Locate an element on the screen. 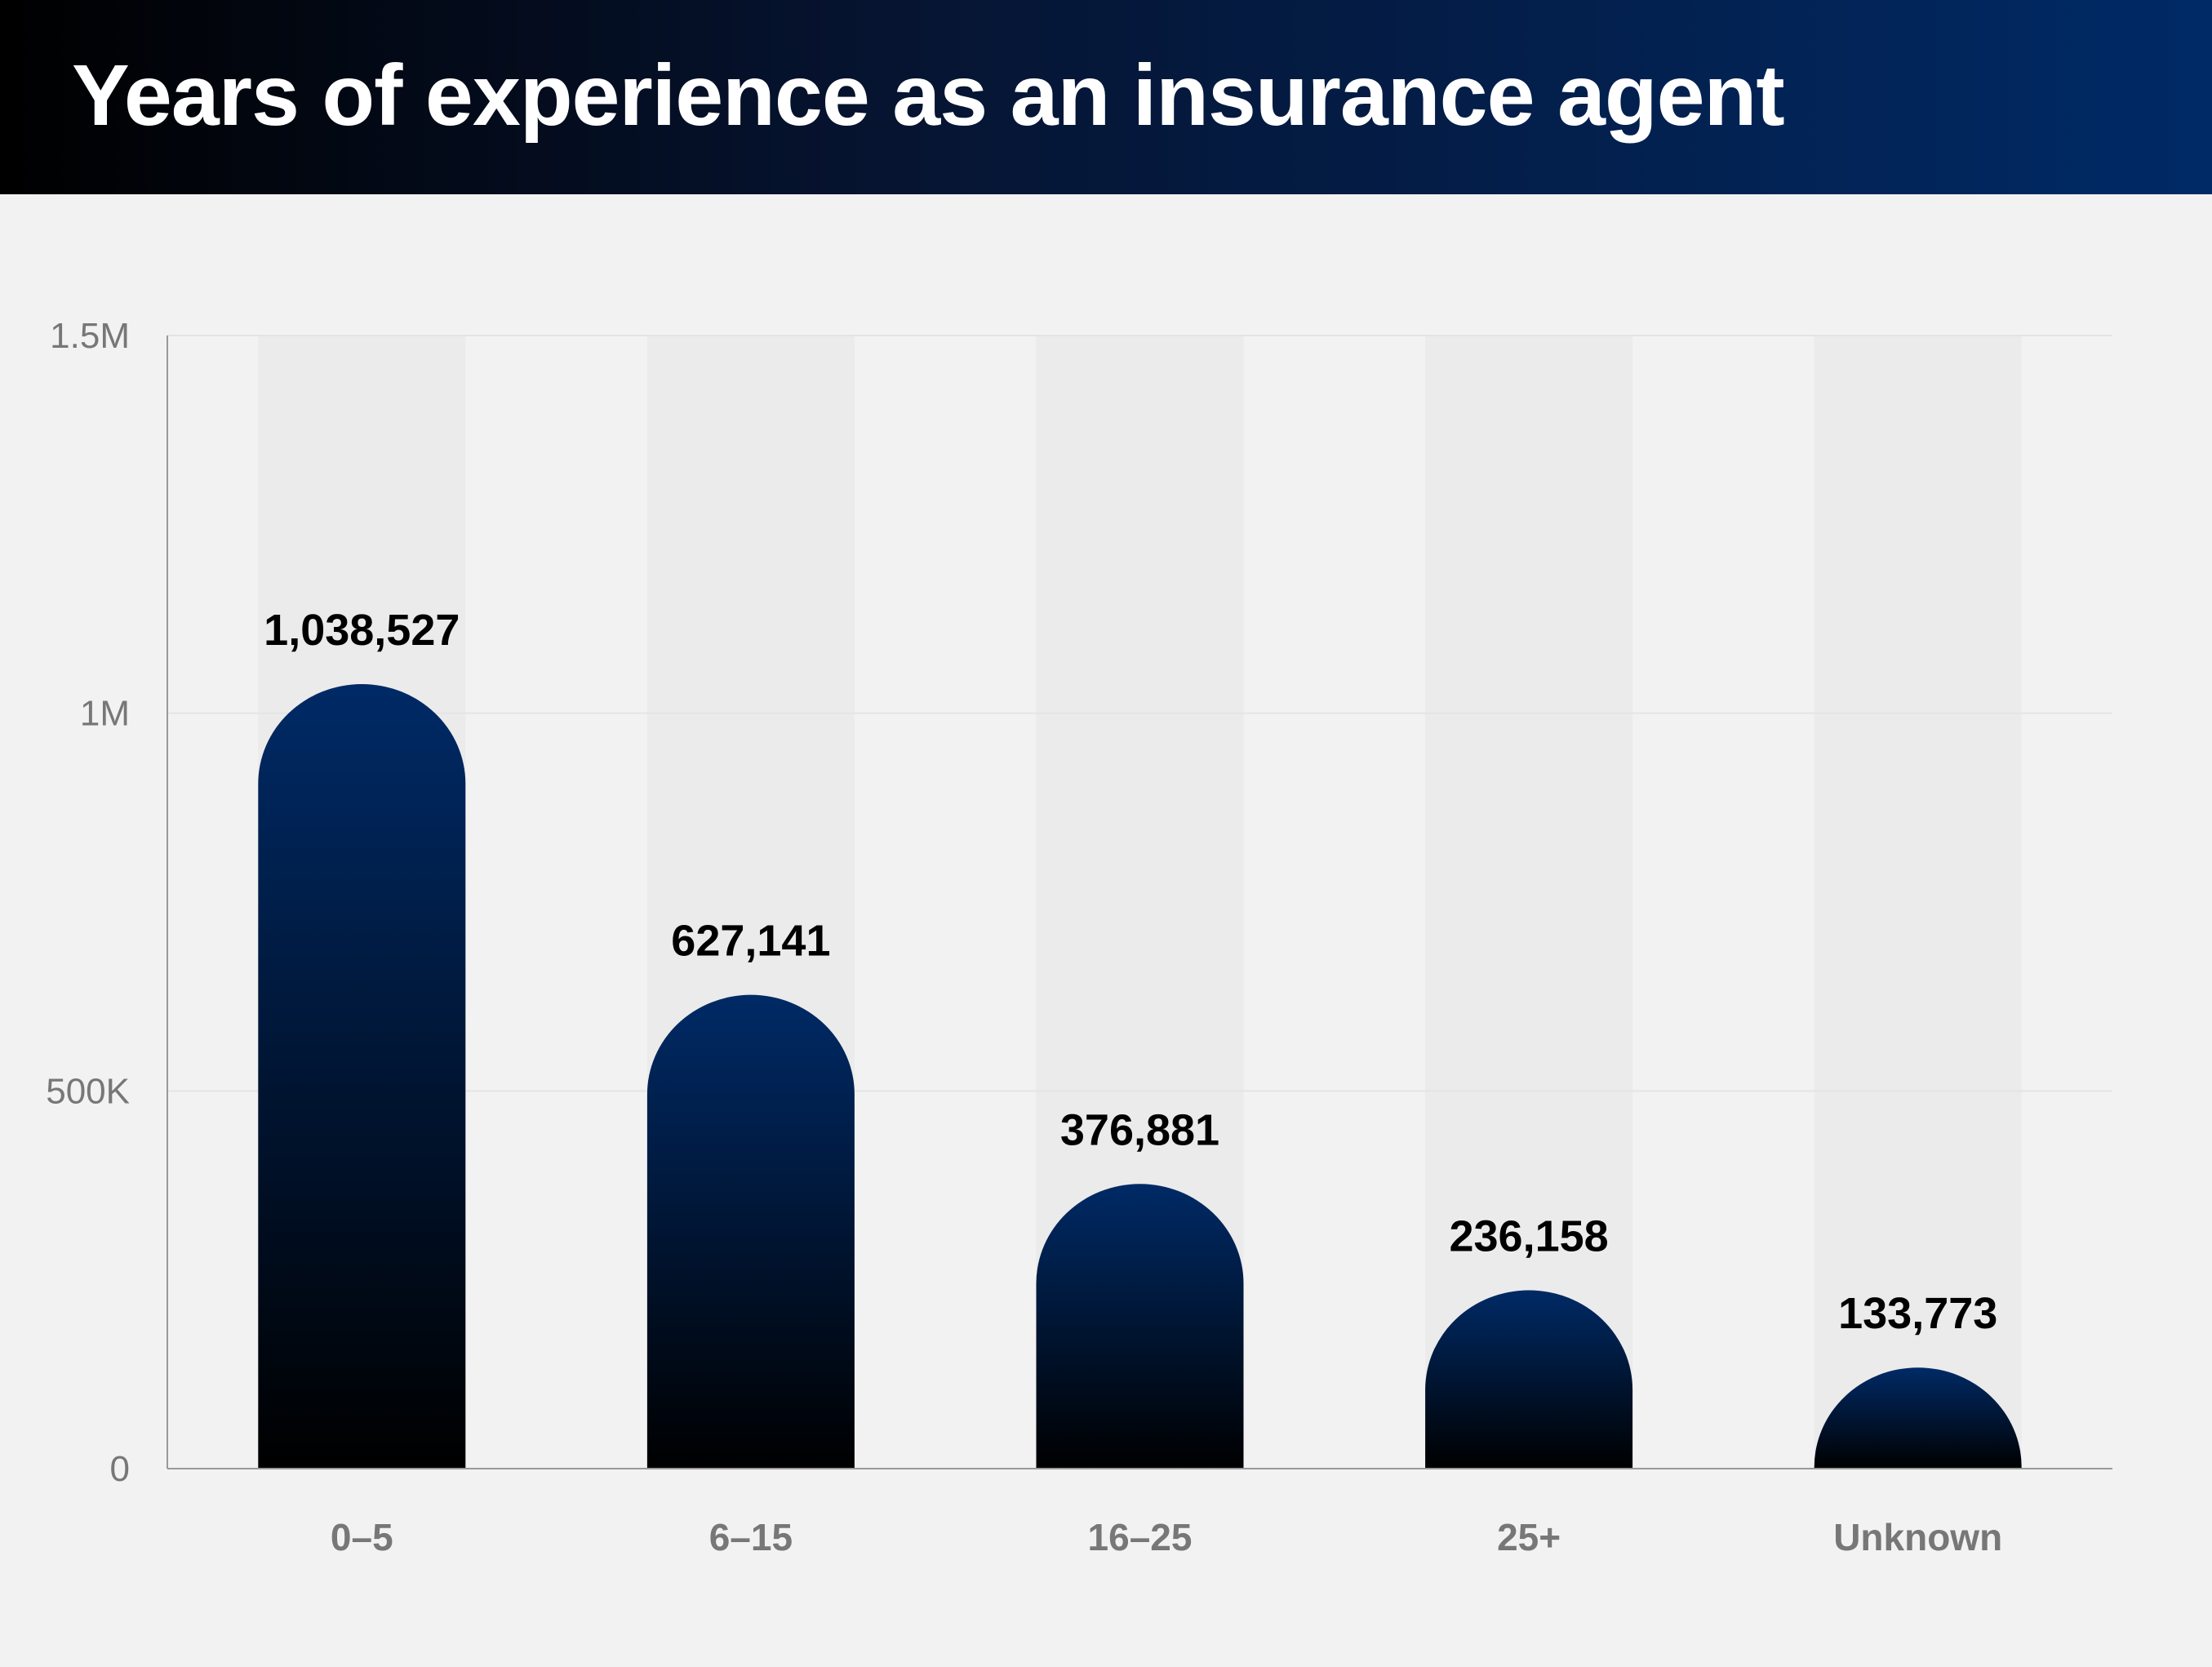 The height and width of the screenshot is (1667, 2212). x-tick-label: Unknown is located at coordinates (1917, 1537).